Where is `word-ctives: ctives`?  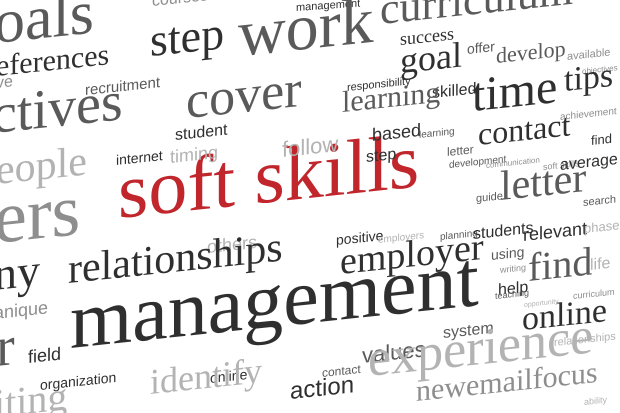 word-ctives: ctives is located at coordinates (61, 108).